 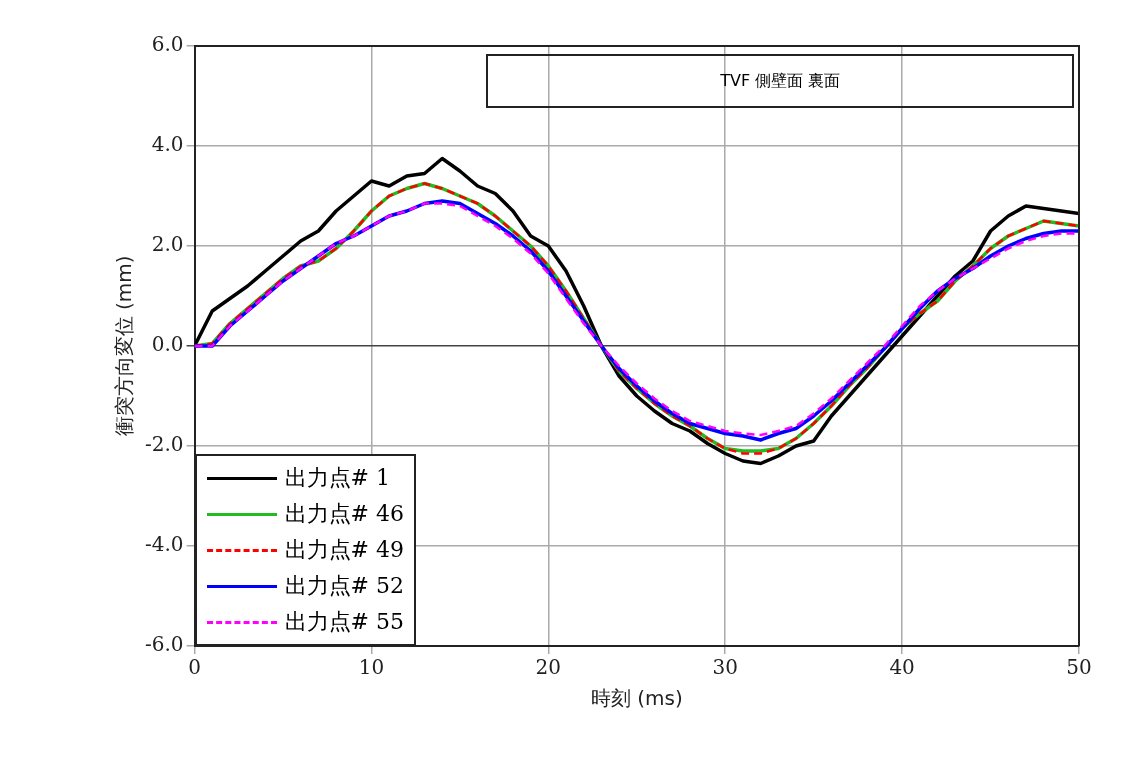 What do you see at coordinates (337, 478) in the screenshot?
I see `legend-label: 出力点# 1` at bounding box center [337, 478].